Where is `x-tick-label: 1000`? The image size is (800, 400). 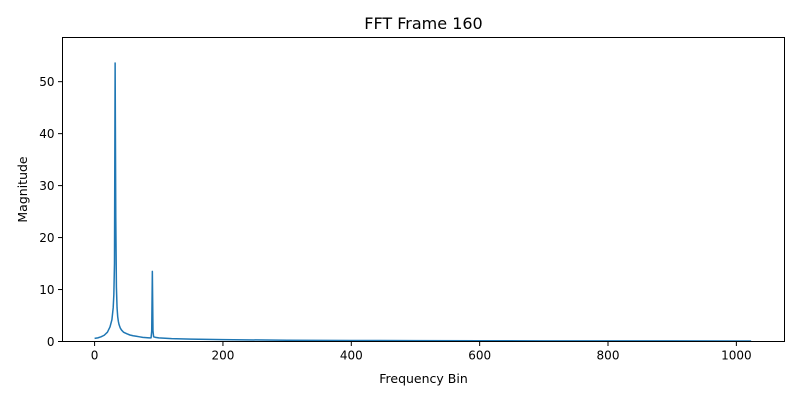
x-tick-label: 1000 is located at coordinates (736, 356).